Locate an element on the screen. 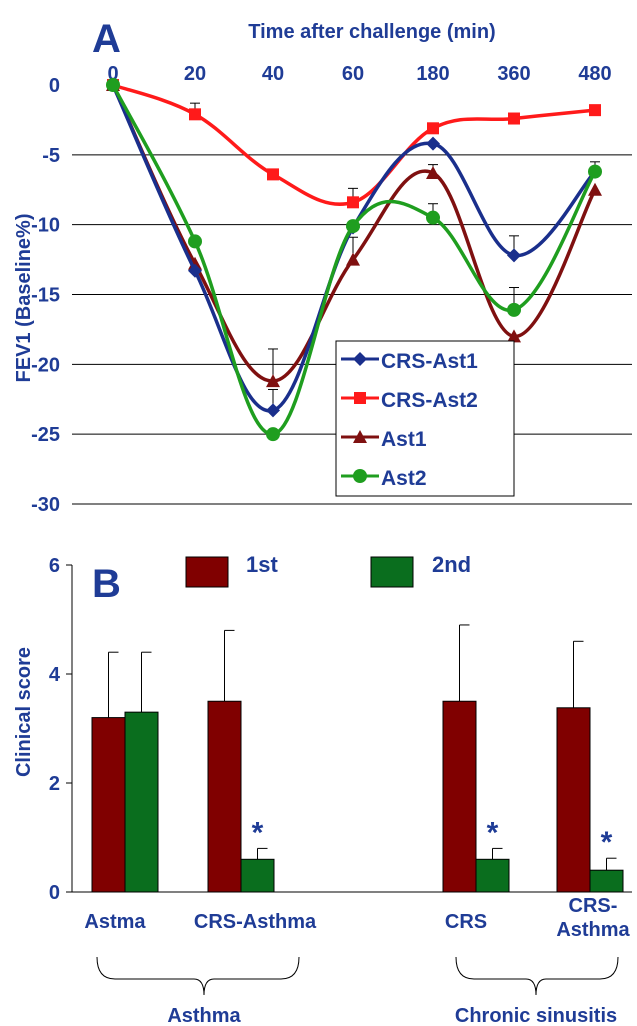 Image resolution: width=637 pixels, height=1026 pixels. group-label: Chronic sinusitis is located at coordinates (536, 1015).